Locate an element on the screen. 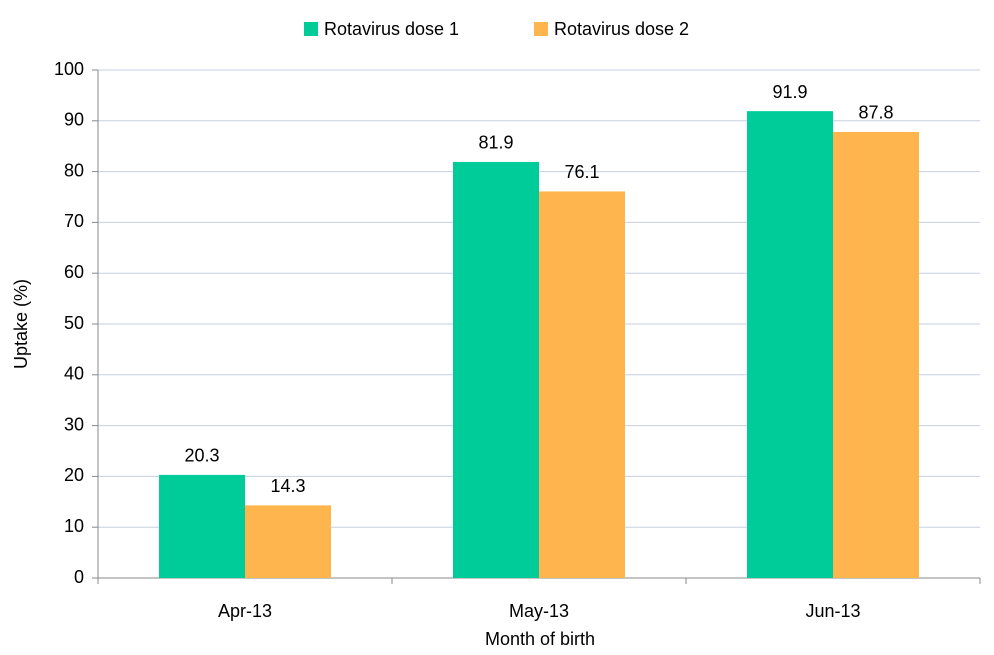 Image resolution: width=994 pixels, height=655 pixels. y-tick-label: 20 is located at coordinates (74, 475).